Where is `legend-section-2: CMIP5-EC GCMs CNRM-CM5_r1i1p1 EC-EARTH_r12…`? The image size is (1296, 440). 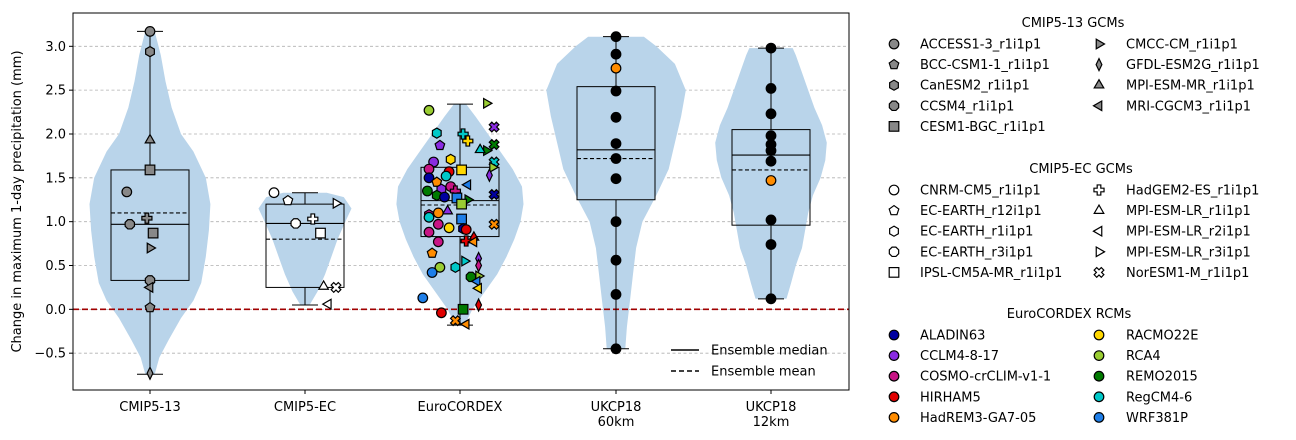 legend-section-2: CMIP5-EC GCMs CNRM-CM5_r1i1p1 EC-EARTH_r12… is located at coordinates (1073, 221).